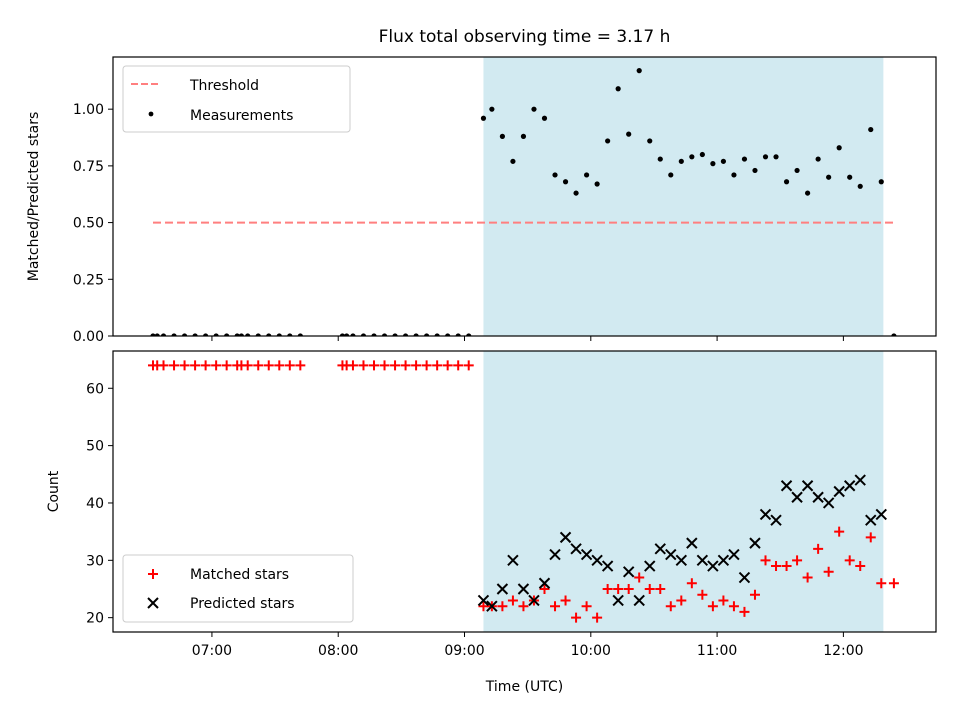 This screenshot has height=720, width=960. Describe the element at coordinates (153, 603) in the screenshot. I see `legend-predicted-swatch` at that location.